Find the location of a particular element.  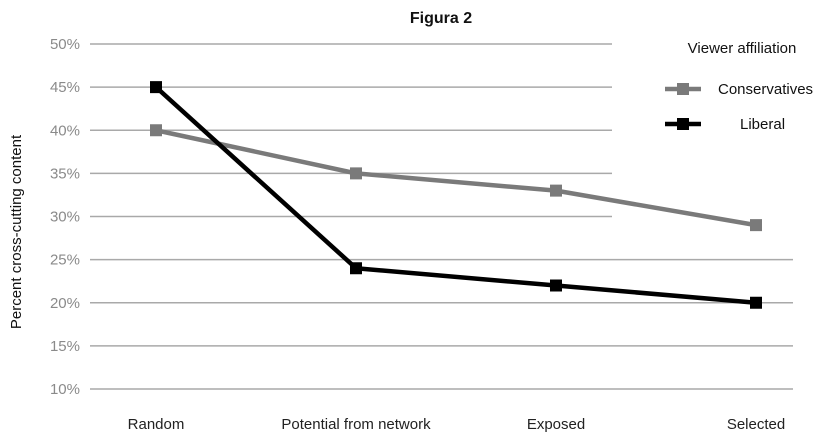

y-tick-label: 20% is located at coordinates (65, 303).